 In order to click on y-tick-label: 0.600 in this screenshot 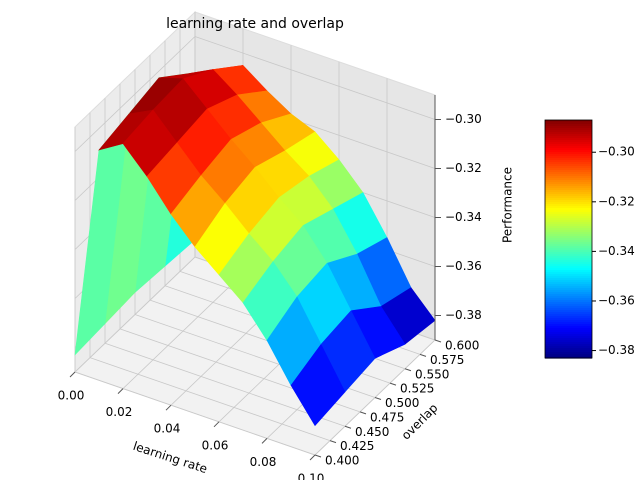, I will do `click(462, 346)`.